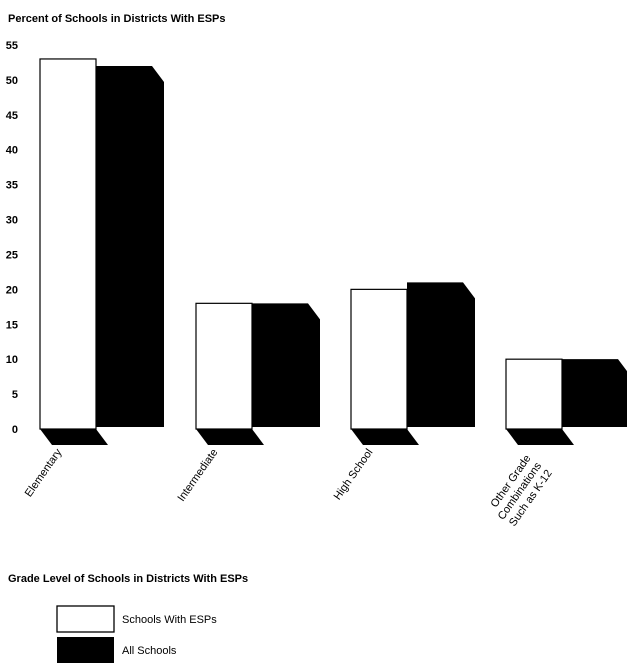  I want to click on legend-label-schools-with-esps: Schools With ESPs, so click(169, 620).